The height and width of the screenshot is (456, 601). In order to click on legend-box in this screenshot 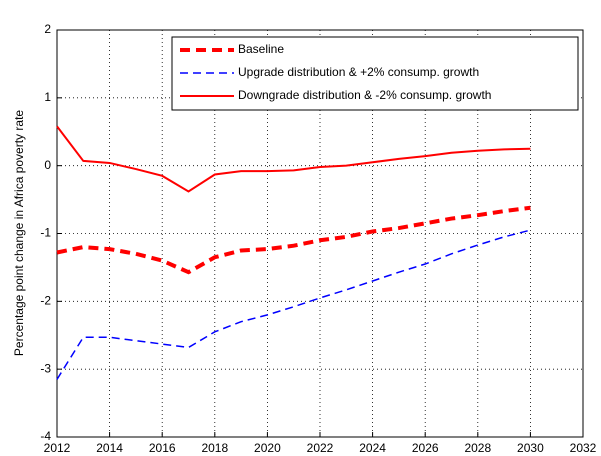, I will do `click(375, 73)`.